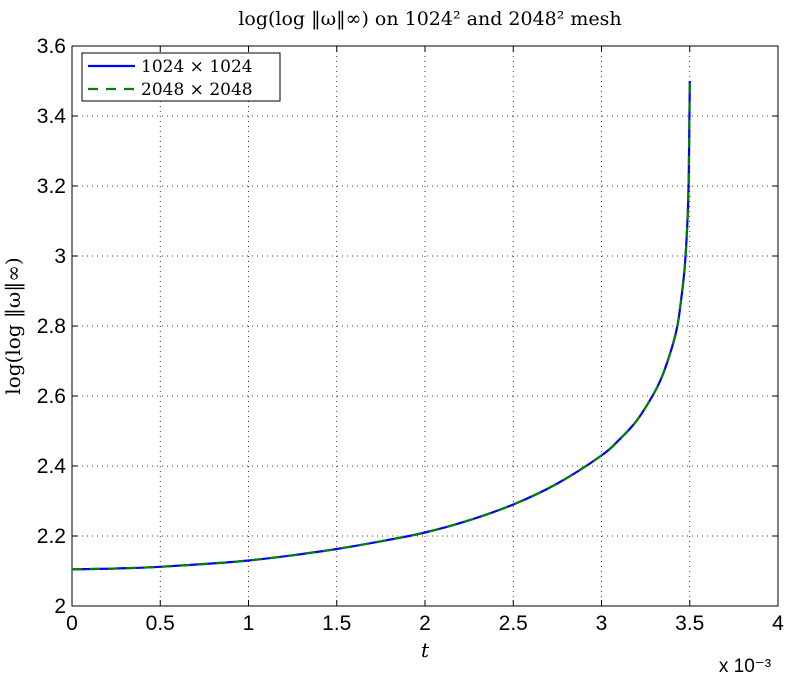 The width and height of the screenshot is (788, 680). I want to click on x-axis-label: t, so click(425, 650).